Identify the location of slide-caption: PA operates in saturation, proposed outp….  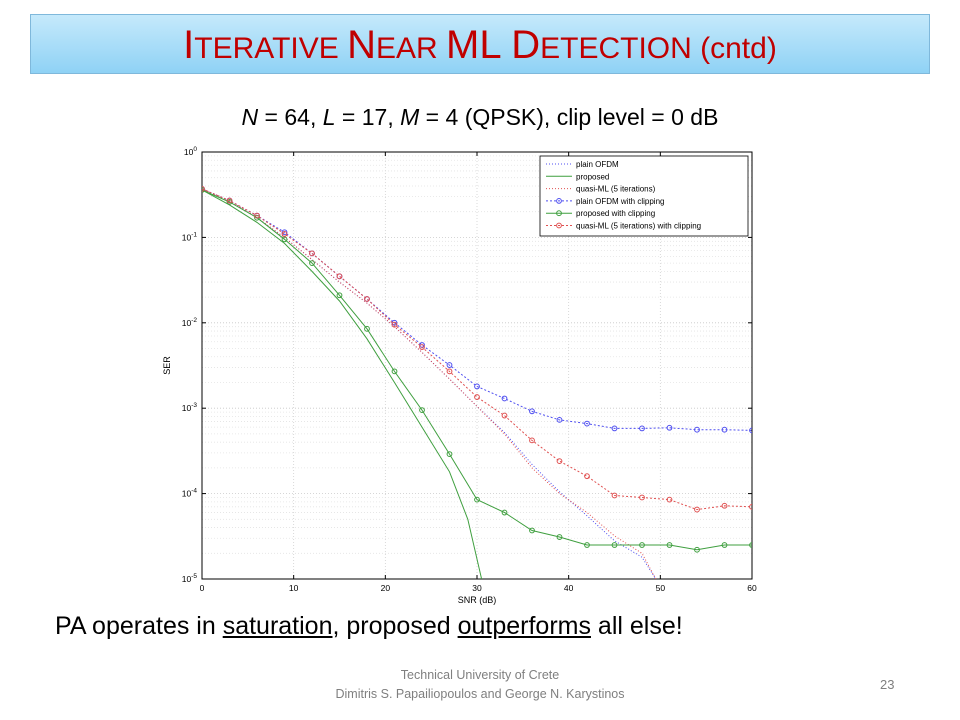
(369, 626).